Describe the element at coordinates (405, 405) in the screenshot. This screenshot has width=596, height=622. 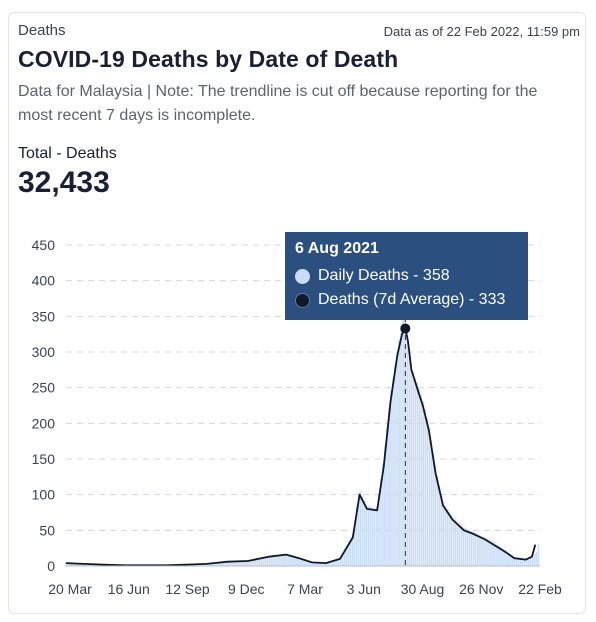
I see `highlight-group` at that location.